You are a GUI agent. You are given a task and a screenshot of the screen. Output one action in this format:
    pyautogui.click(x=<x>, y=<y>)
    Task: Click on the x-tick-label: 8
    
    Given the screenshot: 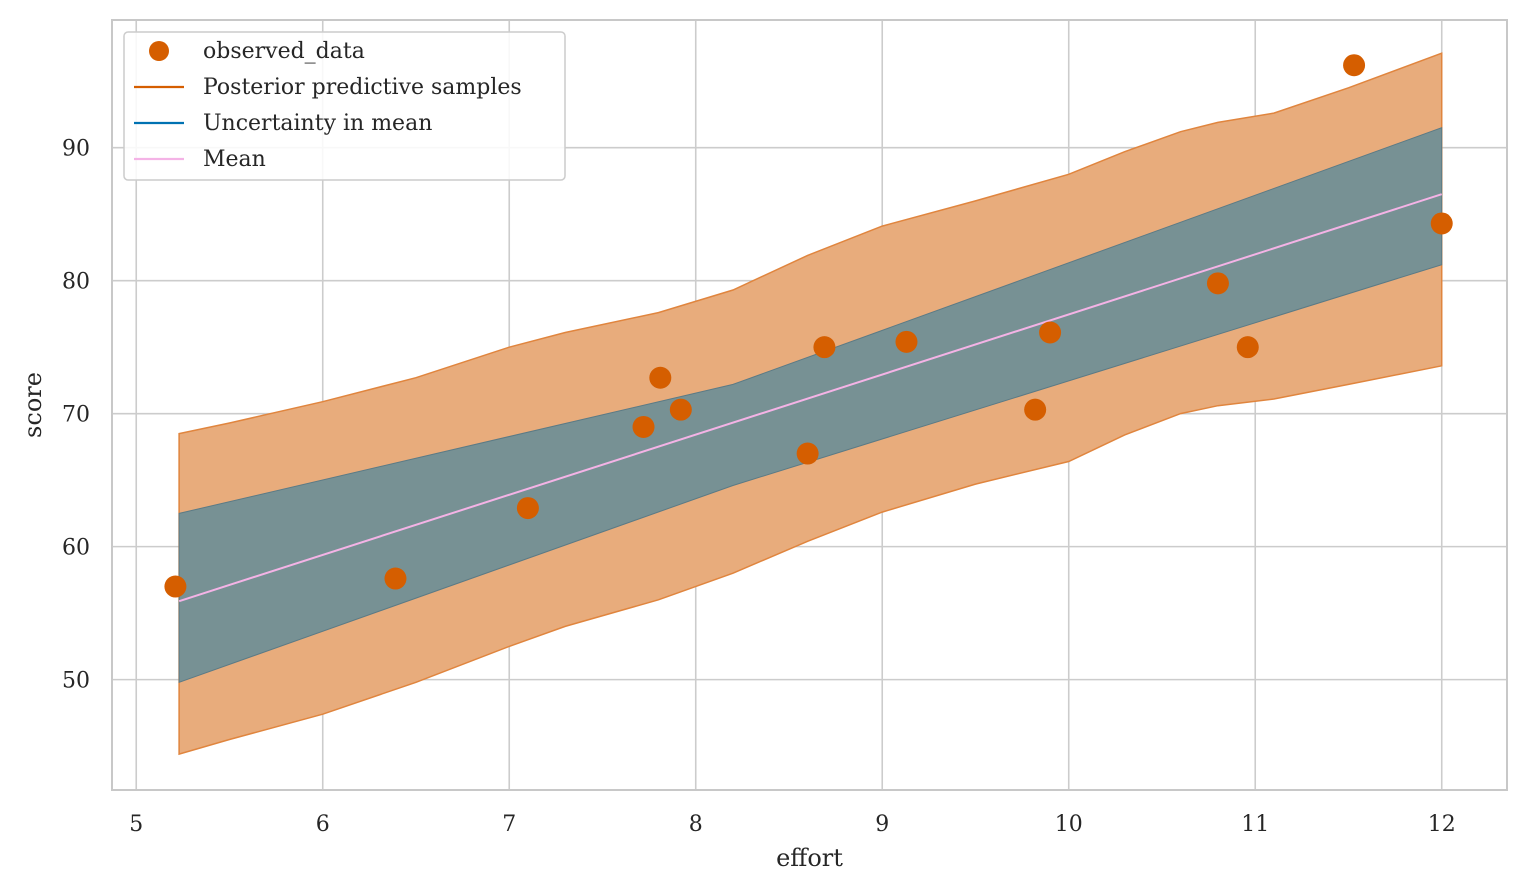 What is the action you would take?
    pyautogui.click(x=696, y=824)
    